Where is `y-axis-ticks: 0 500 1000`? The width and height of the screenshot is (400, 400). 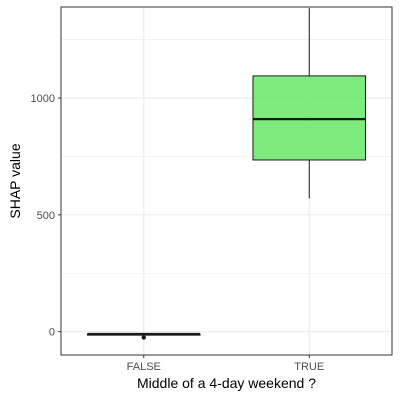 y-axis-ticks: 0 500 1000 is located at coordinates (46, 216).